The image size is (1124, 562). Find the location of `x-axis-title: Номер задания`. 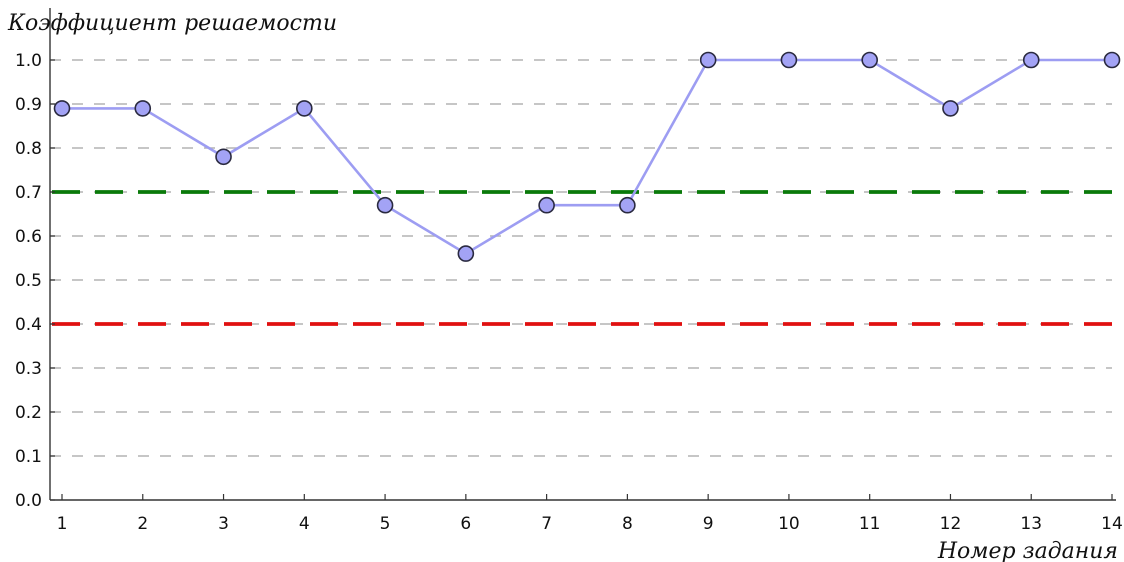

x-axis-title: Номер задания is located at coordinates (1027, 550).